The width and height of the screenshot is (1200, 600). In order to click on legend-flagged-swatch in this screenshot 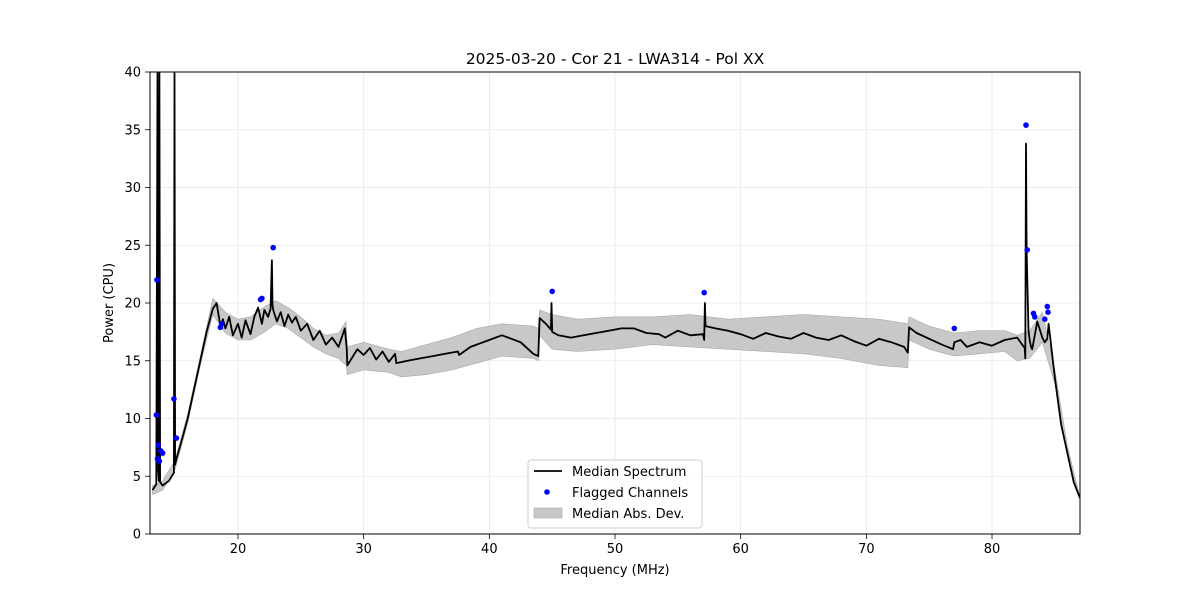, I will do `click(547, 492)`.